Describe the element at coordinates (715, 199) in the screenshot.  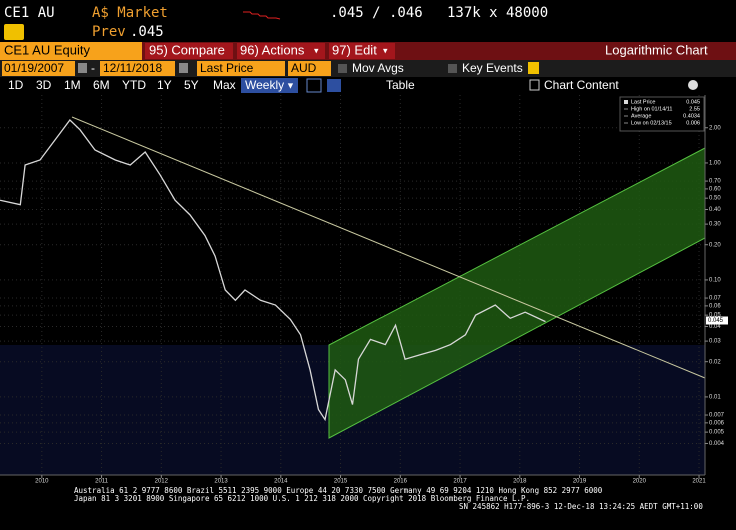
I see `y-tick-label: 0.50` at that location.